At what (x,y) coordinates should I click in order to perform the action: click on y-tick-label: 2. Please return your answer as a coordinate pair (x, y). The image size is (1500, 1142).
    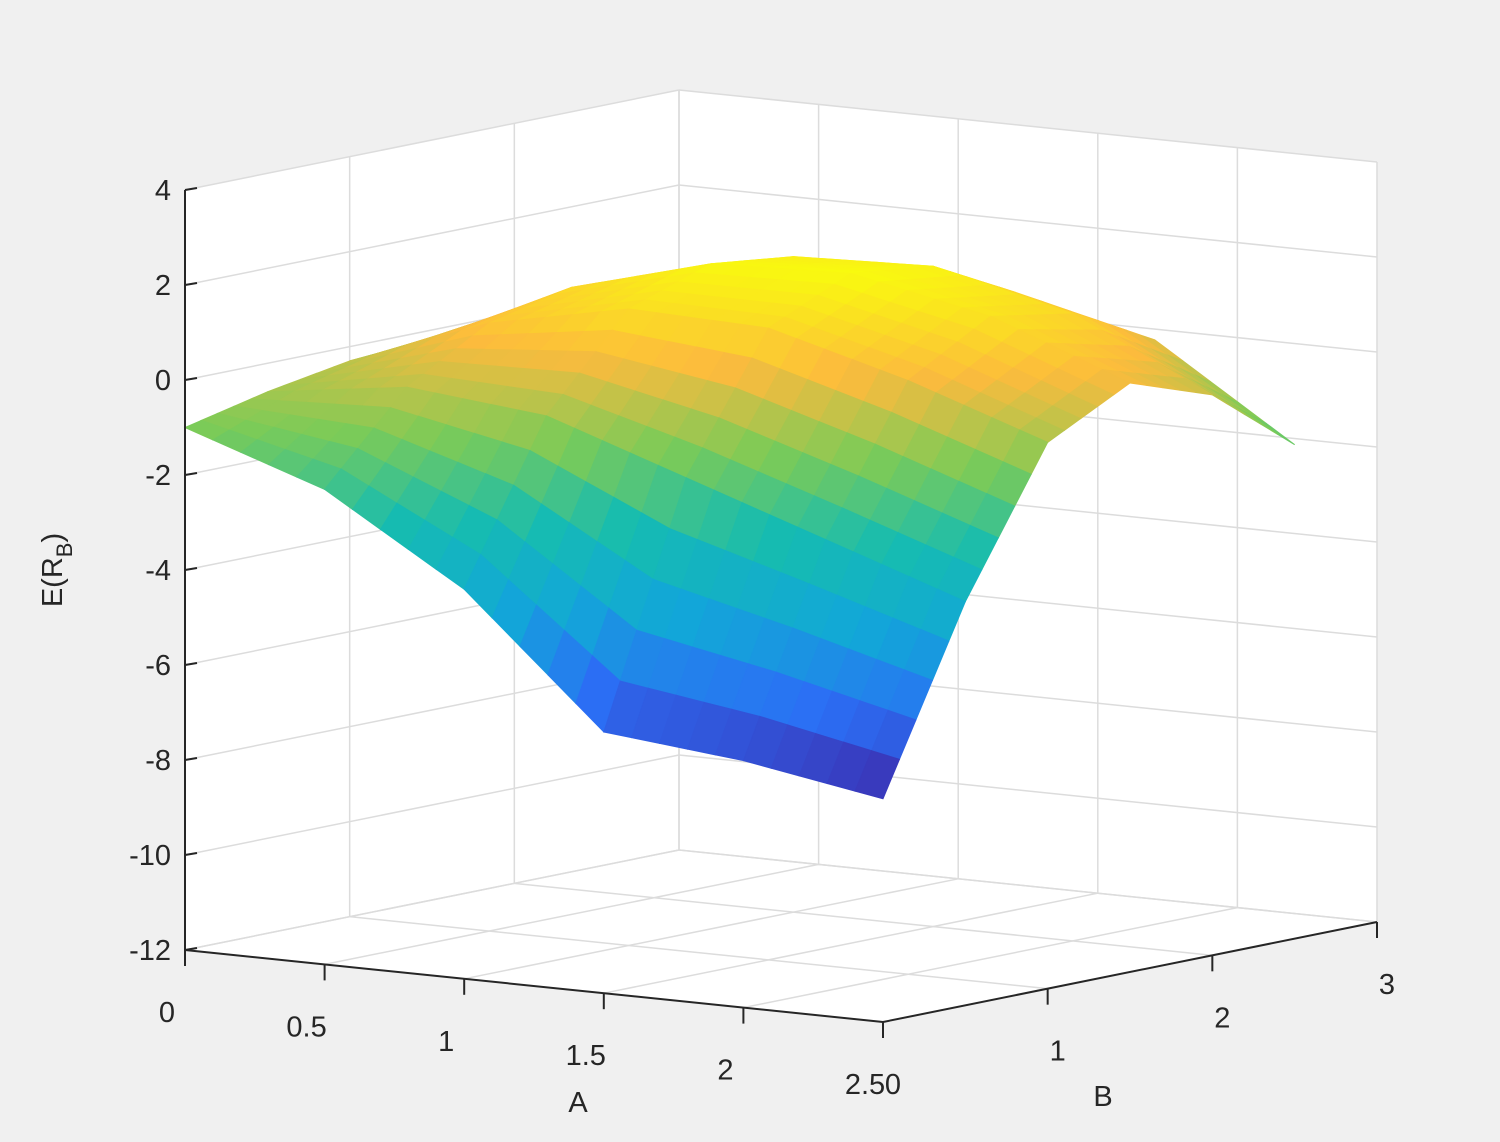
    Looking at the image, I should click on (1222, 1018).